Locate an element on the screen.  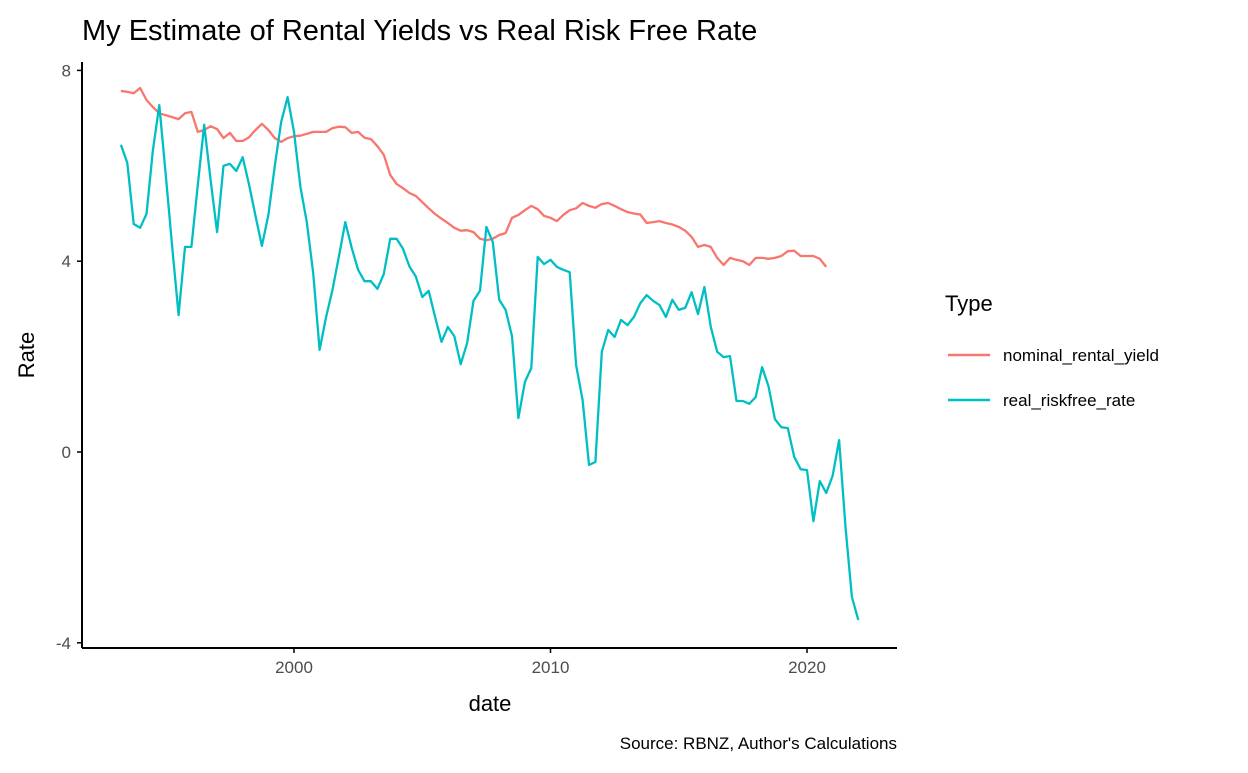
y-tick-label: 4 is located at coordinates (66, 261).